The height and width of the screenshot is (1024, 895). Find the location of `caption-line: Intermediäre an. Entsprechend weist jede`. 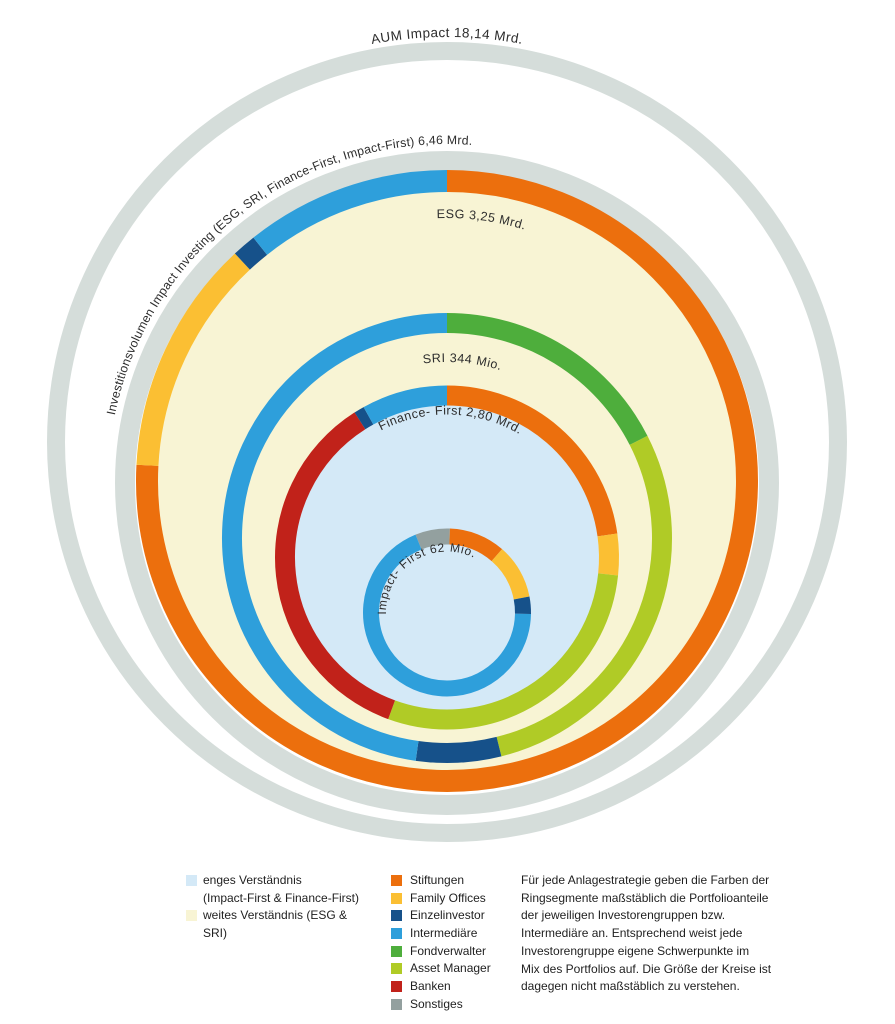

caption-line: Intermediäre an. Entsprechend weist jede is located at coordinates (632, 933).